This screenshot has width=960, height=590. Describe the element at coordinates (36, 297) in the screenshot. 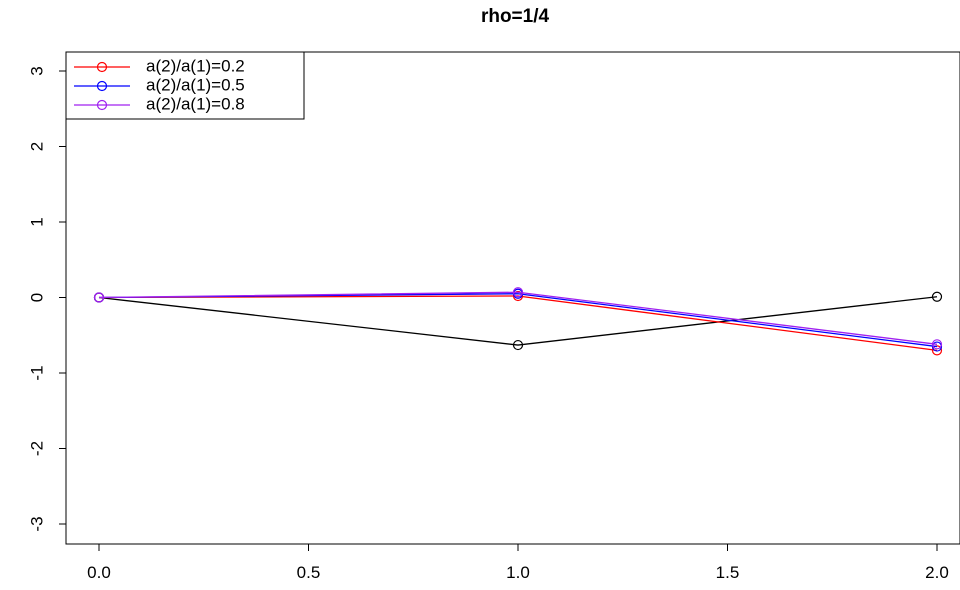

I see `y-tick-label: 0` at that location.